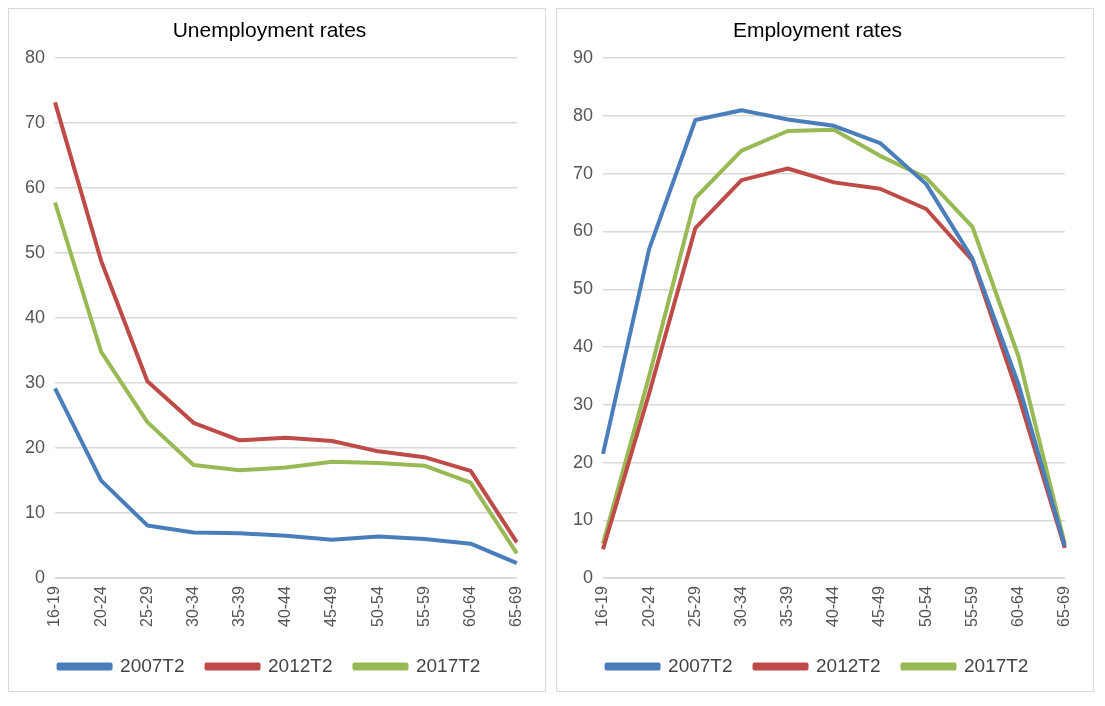 This screenshot has width=1105, height=706. What do you see at coordinates (817, 30) in the screenshot?
I see `chart-title: Employment rates` at bounding box center [817, 30].